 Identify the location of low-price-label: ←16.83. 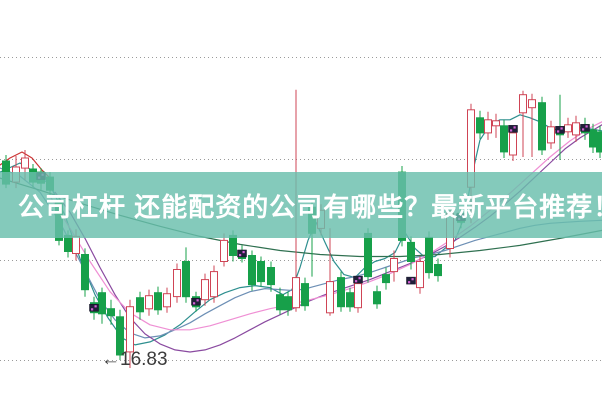
(134, 360).